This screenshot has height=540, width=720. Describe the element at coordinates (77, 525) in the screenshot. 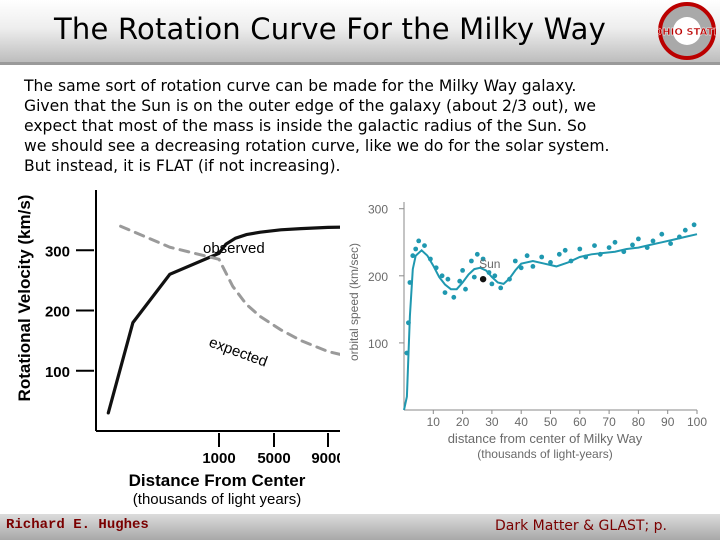

I see `author-name: Richard E. Hughes` at that location.